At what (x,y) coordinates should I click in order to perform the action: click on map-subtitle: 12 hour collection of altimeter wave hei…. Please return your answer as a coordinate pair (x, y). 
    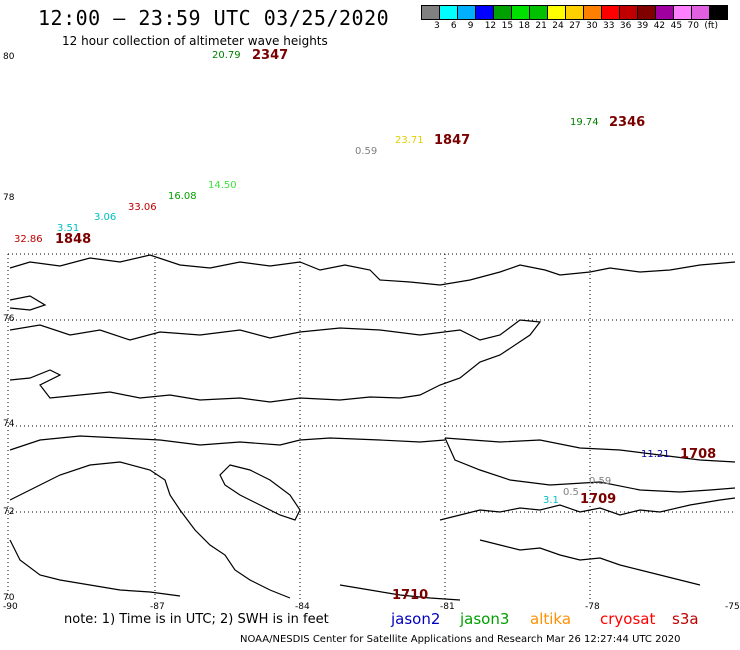
    Looking at the image, I should click on (195, 41).